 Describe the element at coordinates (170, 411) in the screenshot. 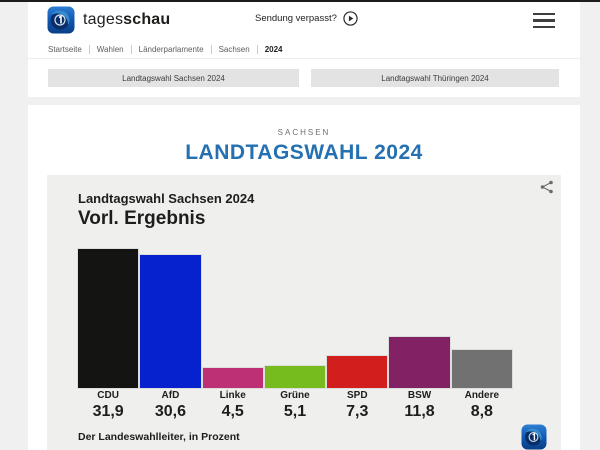

I see `party-value: 30,6` at that location.